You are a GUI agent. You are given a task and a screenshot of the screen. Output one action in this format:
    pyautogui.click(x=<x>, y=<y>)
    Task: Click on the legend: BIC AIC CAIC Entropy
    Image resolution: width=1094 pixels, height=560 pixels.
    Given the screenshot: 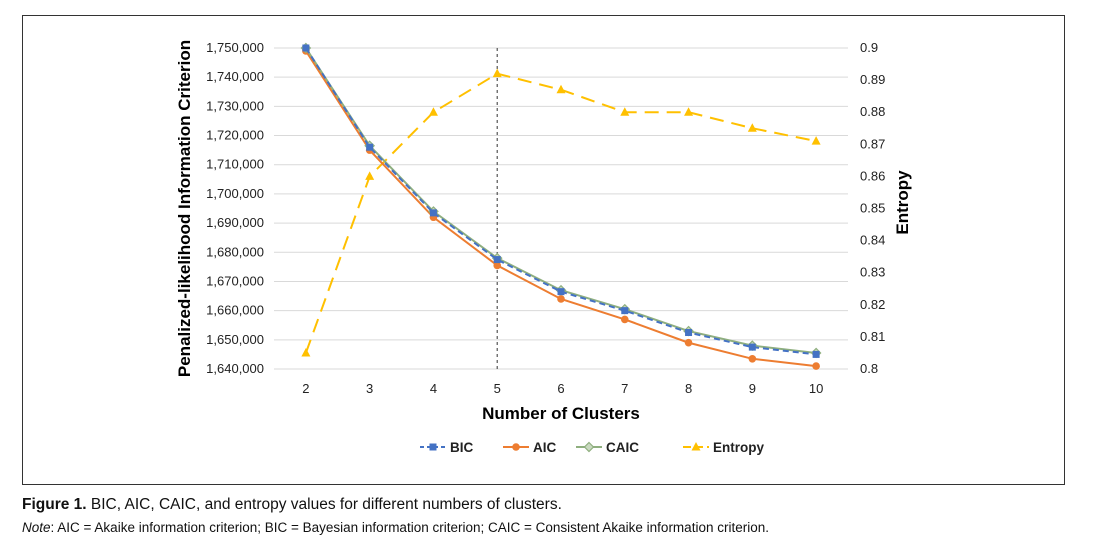 What is the action you would take?
    pyautogui.click(x=592, y=447)
    